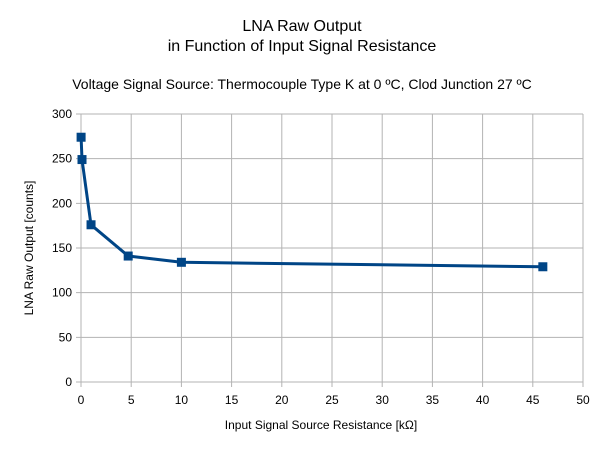  Describe the element at coordinates (68, 382) in the screenshot. I see `y-tick-label: 0` at that location.